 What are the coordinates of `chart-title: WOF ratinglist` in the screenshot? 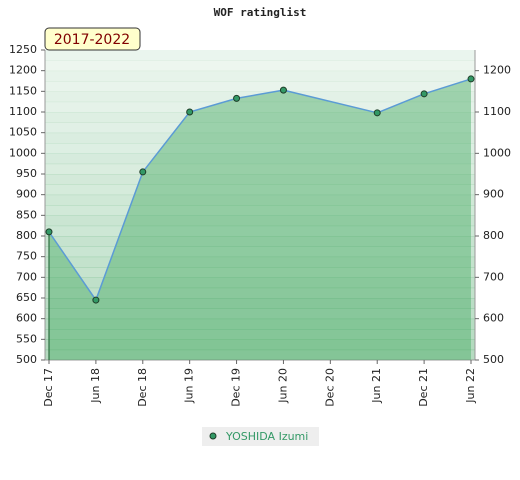 It's located at (260, 12).